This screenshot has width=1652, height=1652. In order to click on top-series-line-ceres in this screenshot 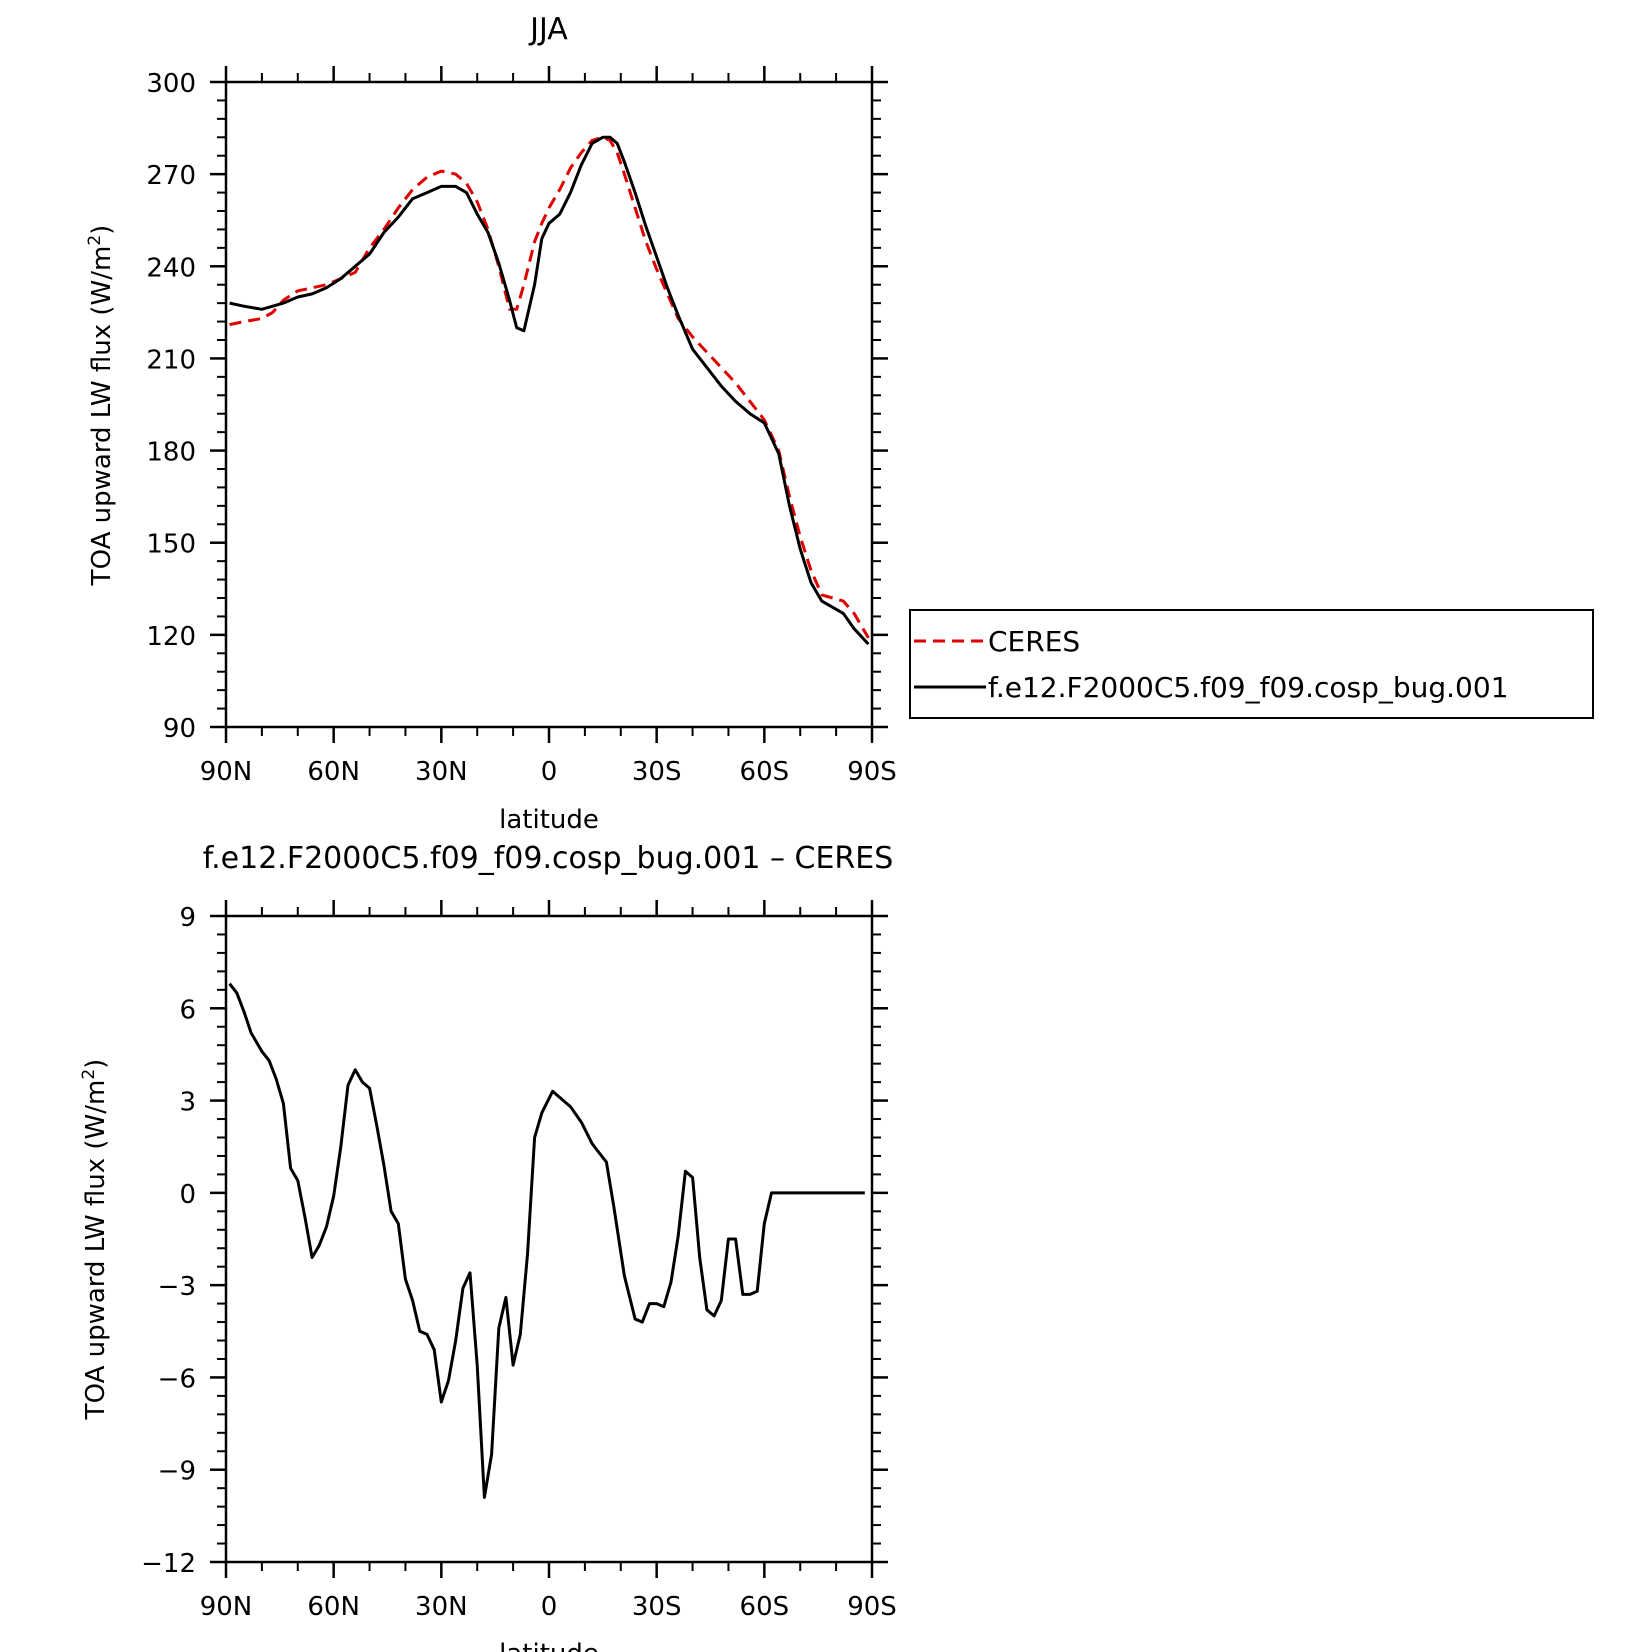, I will do `click(549, 387)`.